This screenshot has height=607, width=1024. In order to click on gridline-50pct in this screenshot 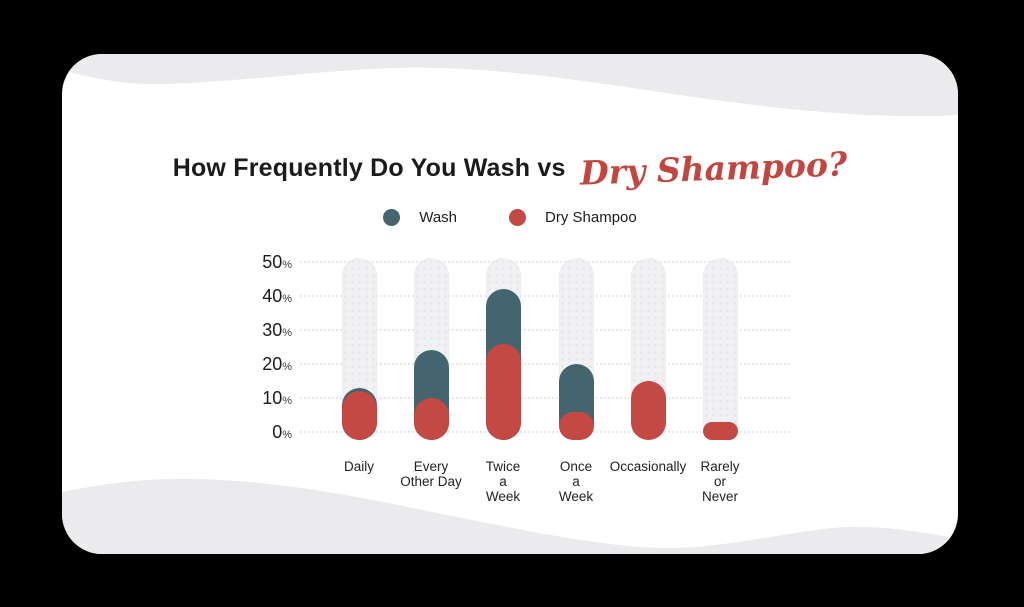, I will do `click(545, 262)`.